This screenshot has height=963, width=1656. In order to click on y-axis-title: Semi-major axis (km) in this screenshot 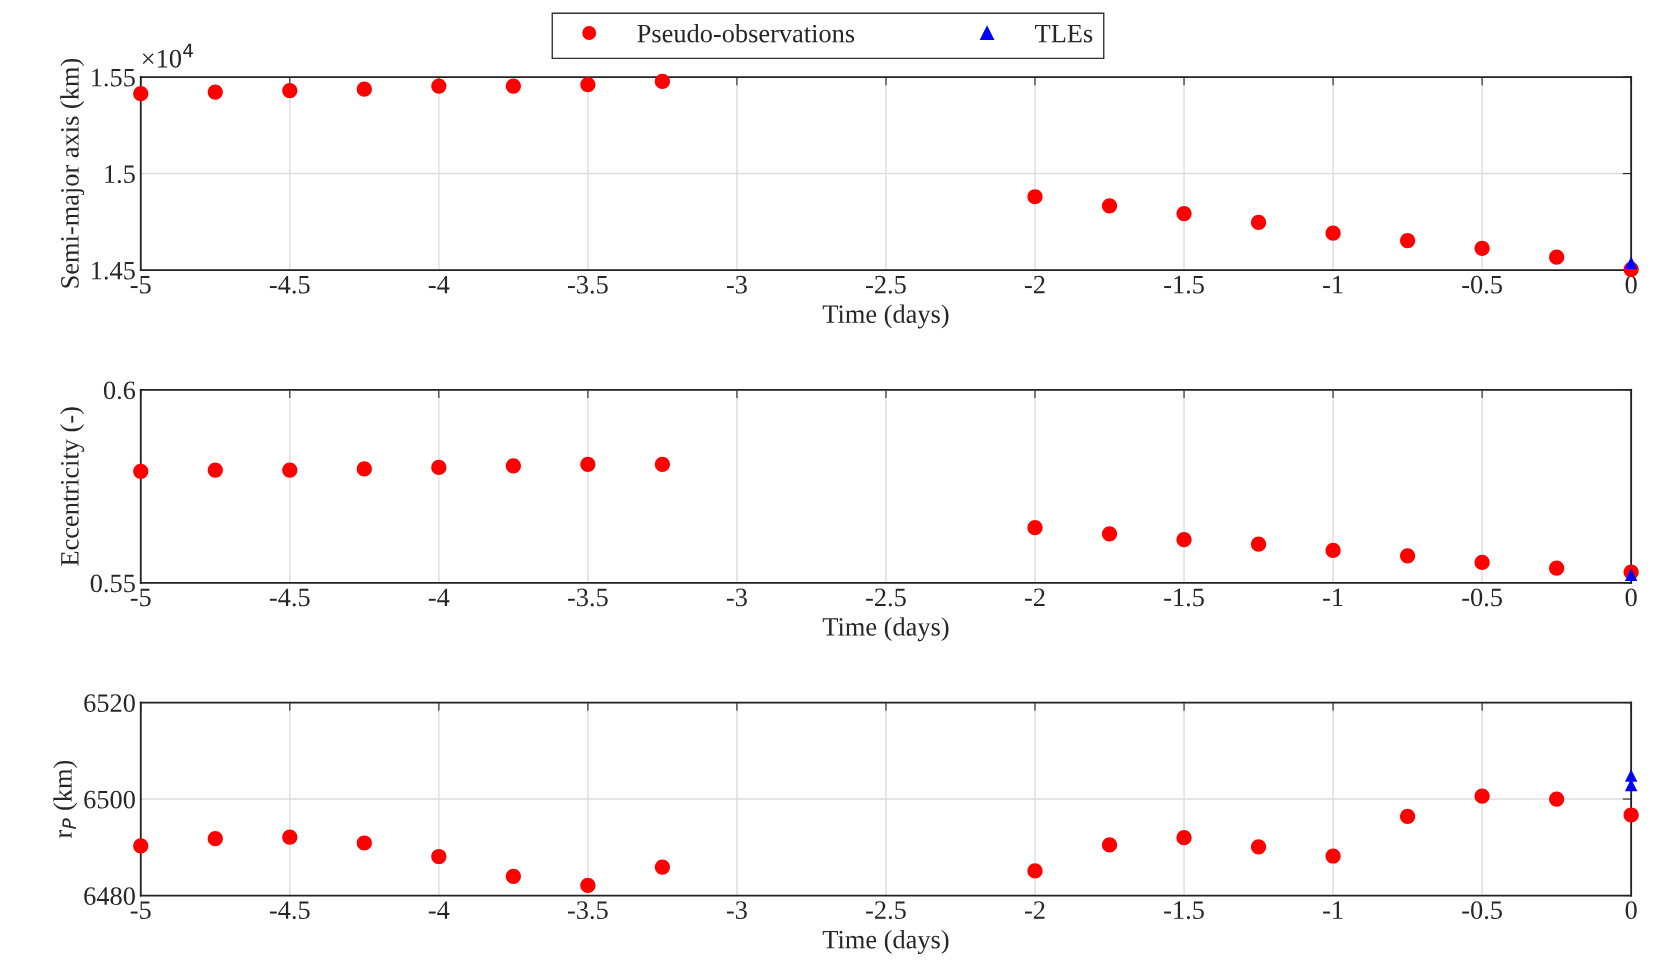, I will do `click(72, 173)`.